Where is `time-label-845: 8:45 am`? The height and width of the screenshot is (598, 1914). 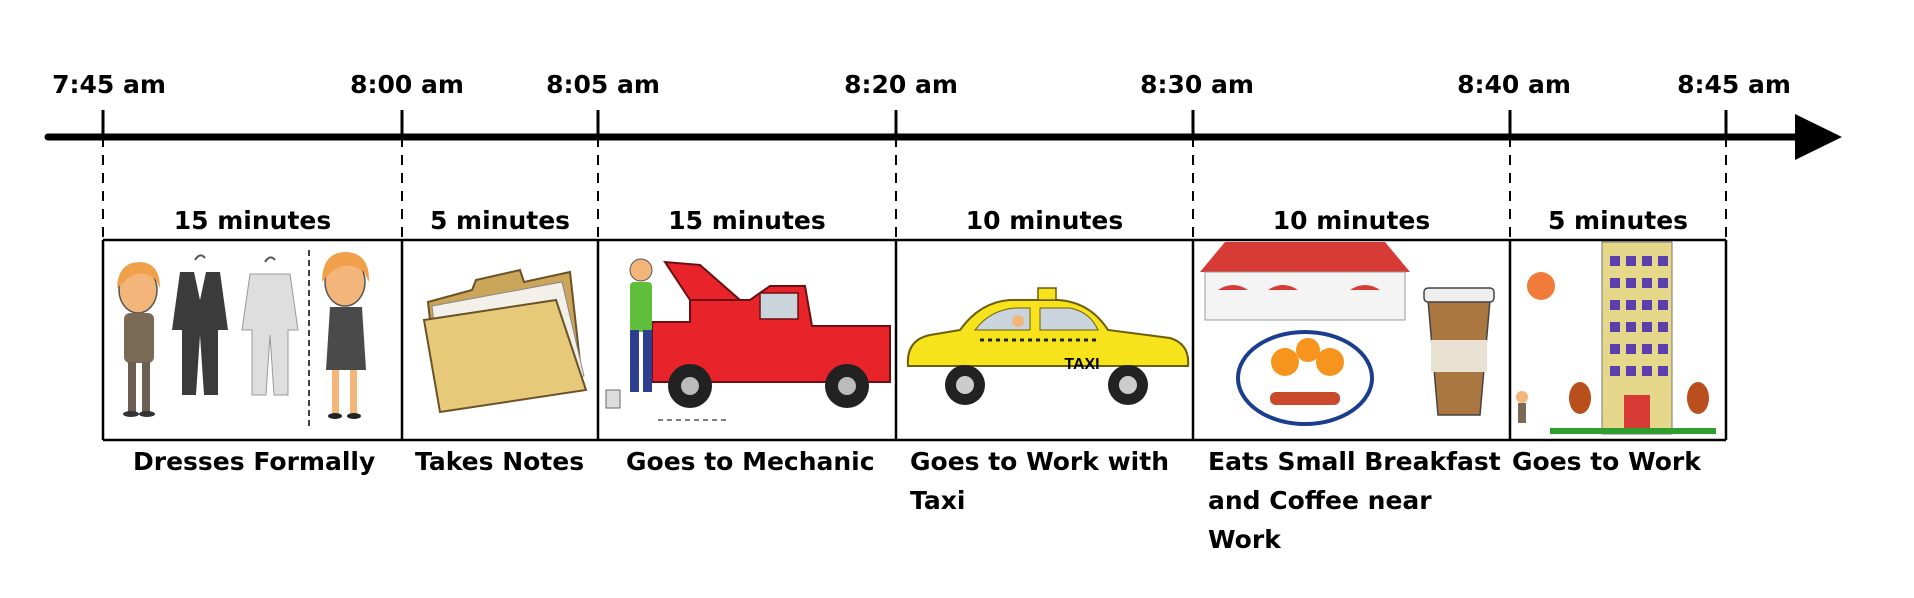
time-label-845: 8:45 am is located at coordinates (1734, 84).